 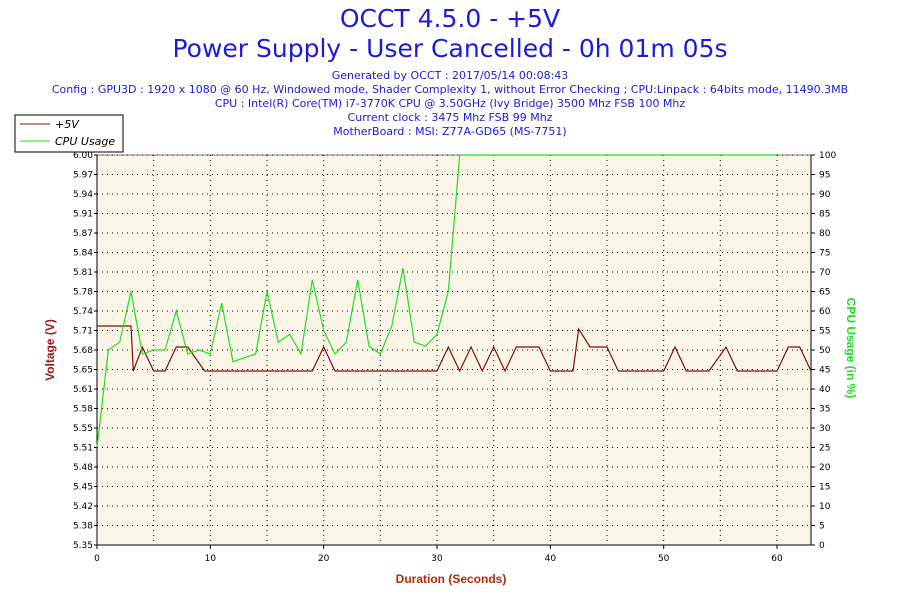 What do you see at coordinates (83, 507) in the screenshot?
I see `y-tick-label: 5.42` at bounding box center [83, 507].